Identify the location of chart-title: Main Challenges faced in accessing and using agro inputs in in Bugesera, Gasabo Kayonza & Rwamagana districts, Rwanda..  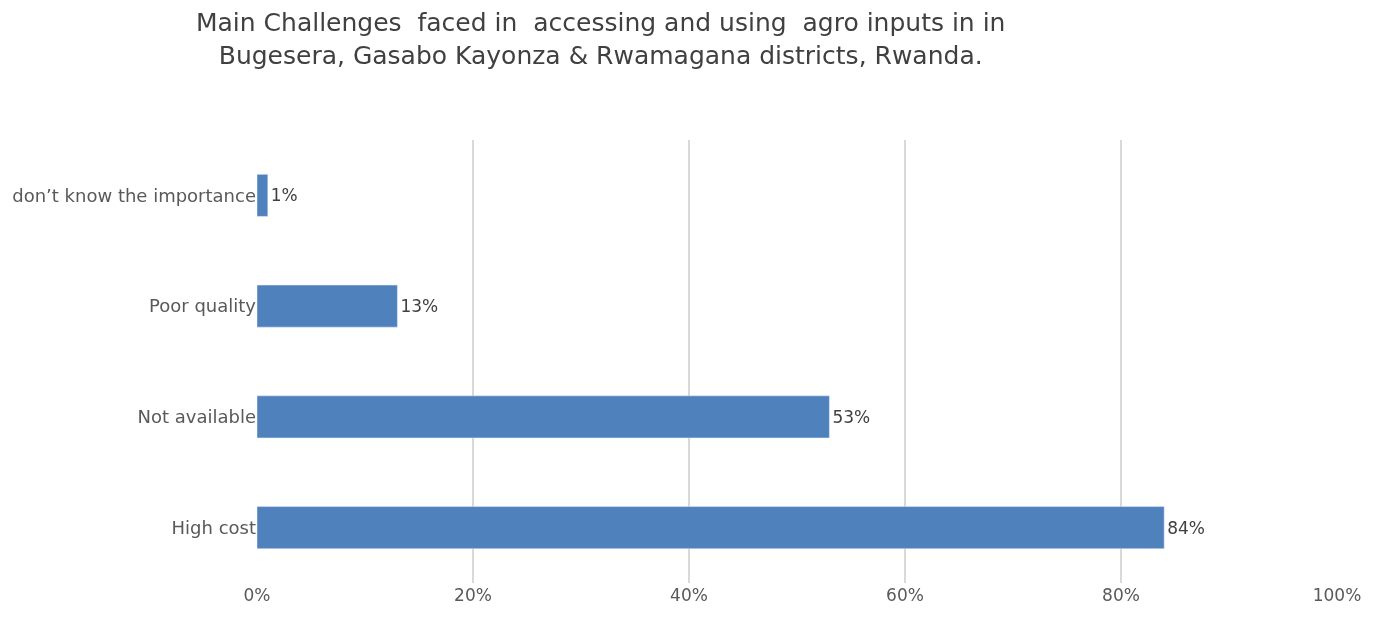
(600, 39).